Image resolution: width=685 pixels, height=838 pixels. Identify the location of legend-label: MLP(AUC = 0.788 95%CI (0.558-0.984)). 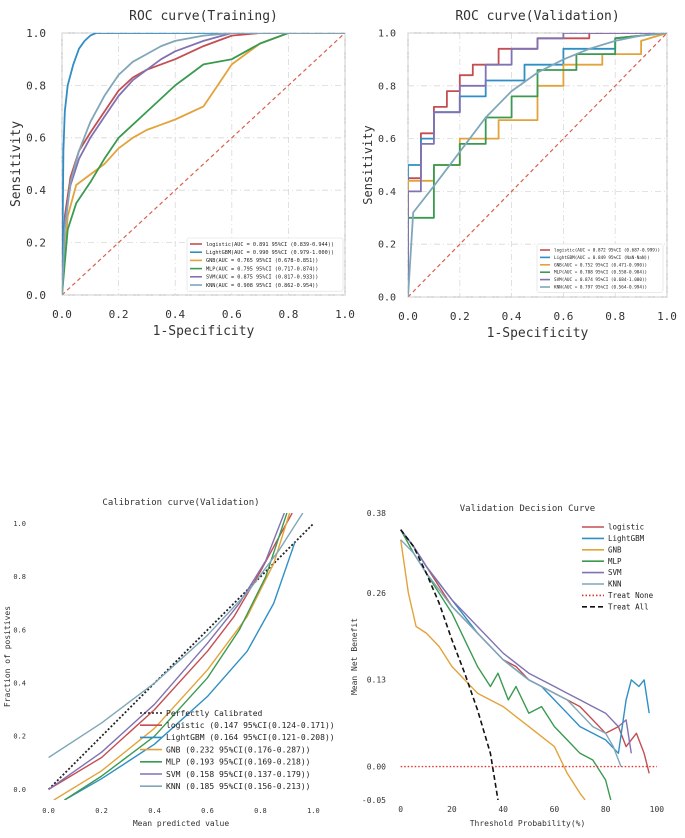
(600, 273).